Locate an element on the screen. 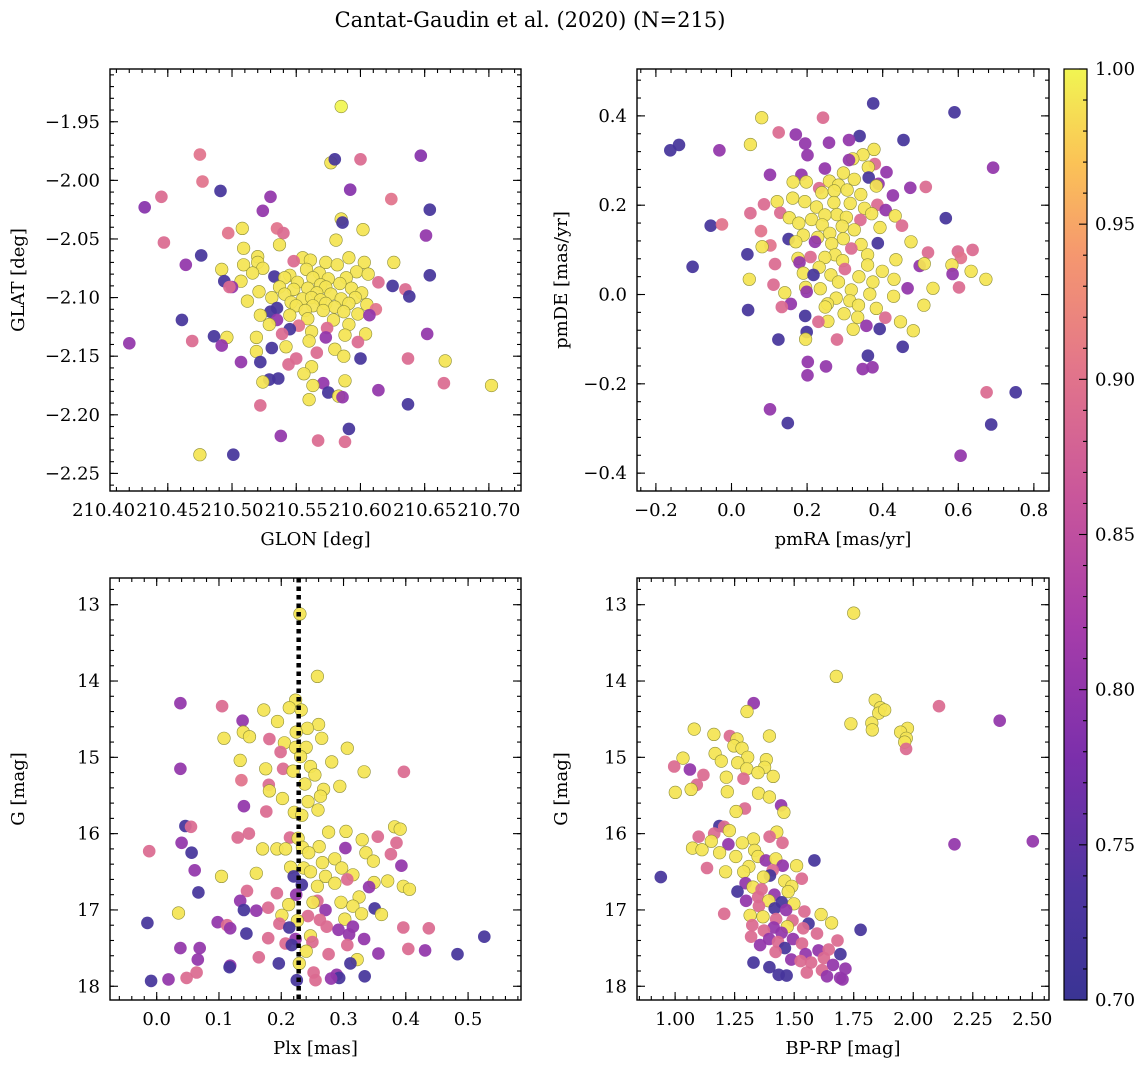  colorbar-tick-label: 0.85 is located at coordinates (1115, 535).